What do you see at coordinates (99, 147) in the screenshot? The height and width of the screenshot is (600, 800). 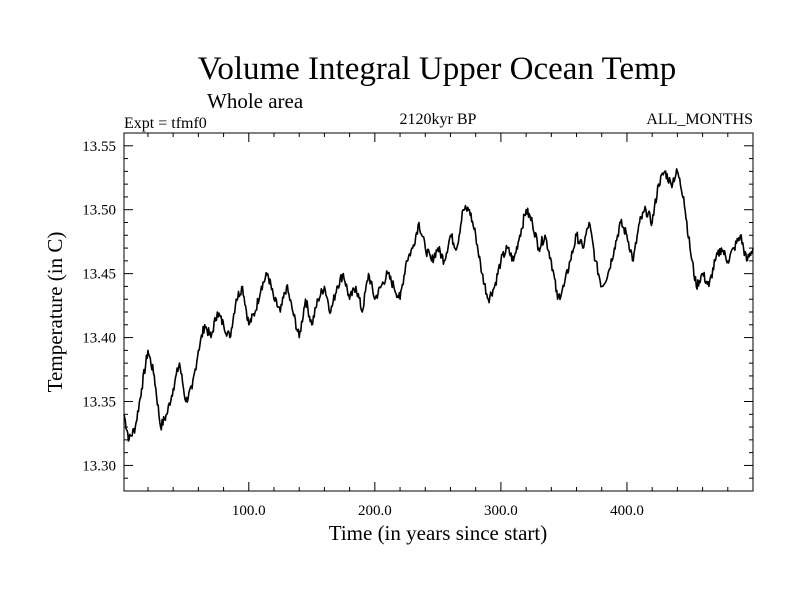 I see `y-tick-label: 13.55` at bounding box center [99, 147].